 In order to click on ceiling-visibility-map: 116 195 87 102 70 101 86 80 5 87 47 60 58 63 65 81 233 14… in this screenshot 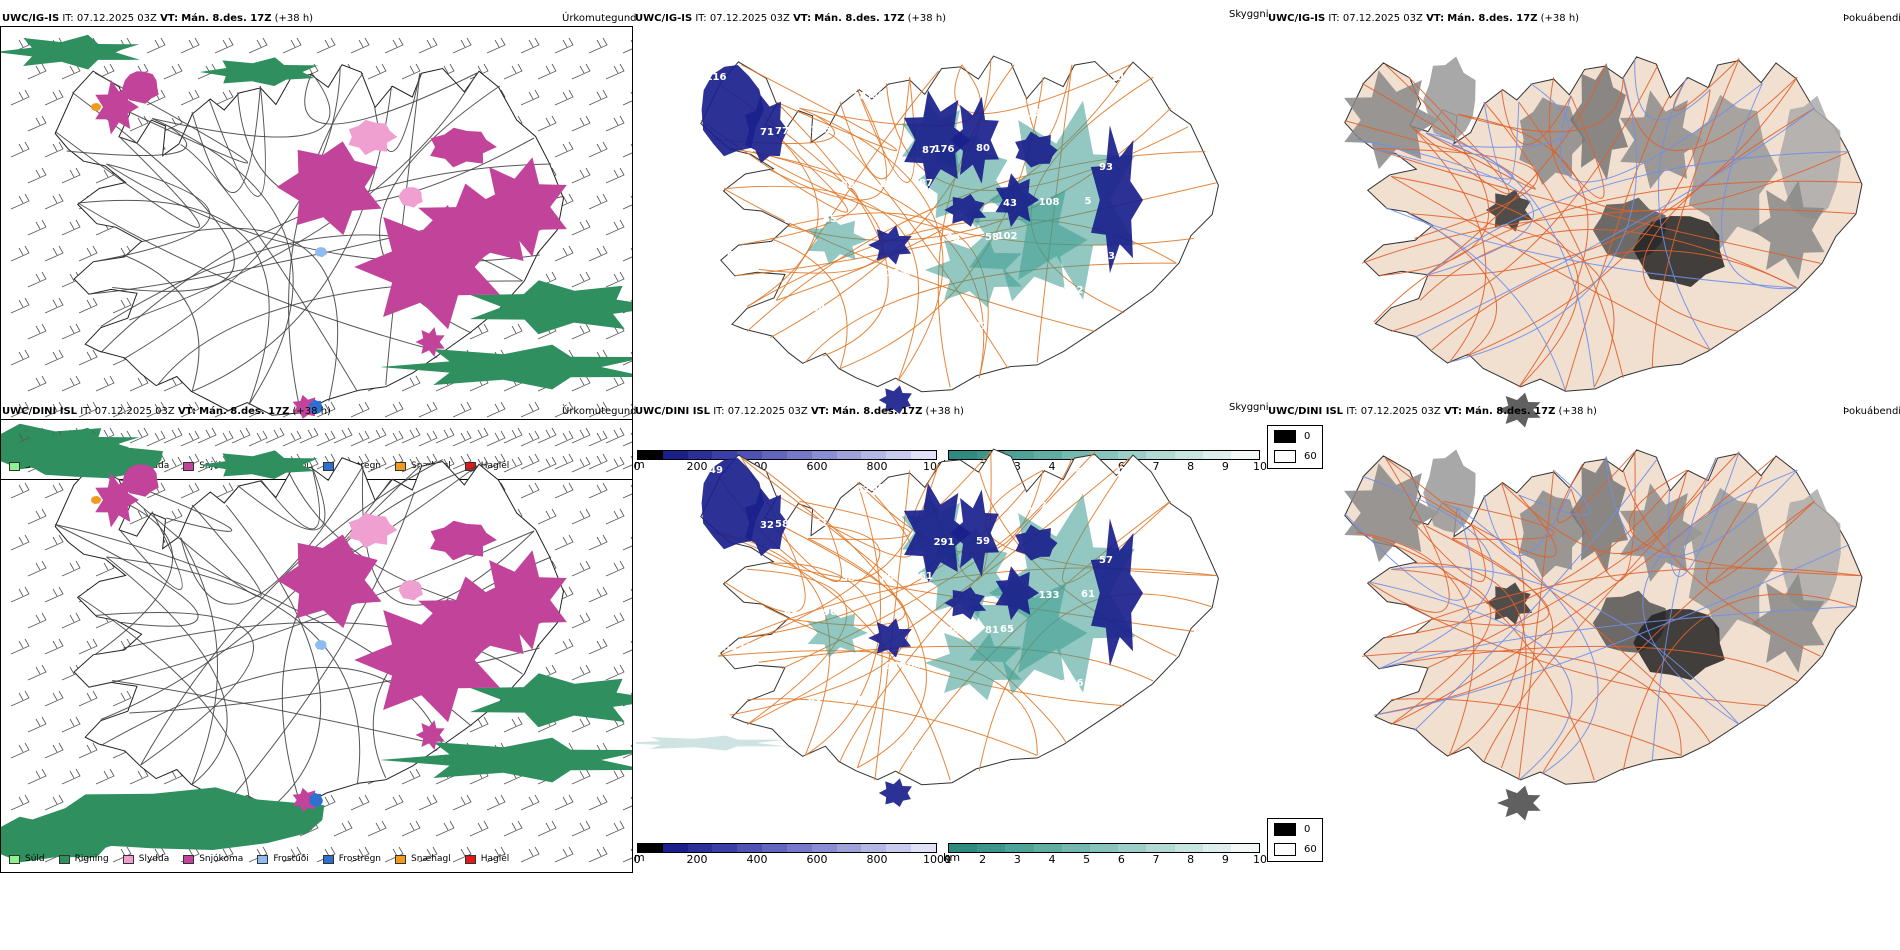, I will do `click(946, 240)`.